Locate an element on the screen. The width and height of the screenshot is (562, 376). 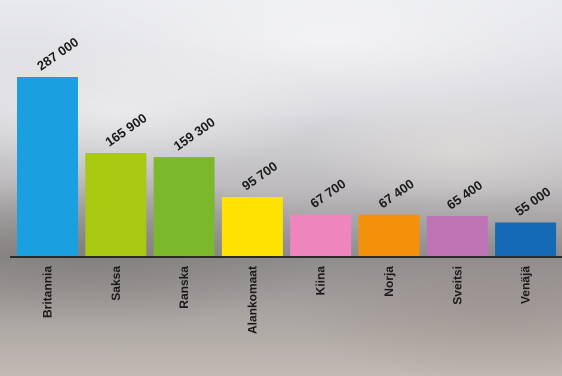
value-label-saksa: 165 900 is located at coordinates (125, 129).